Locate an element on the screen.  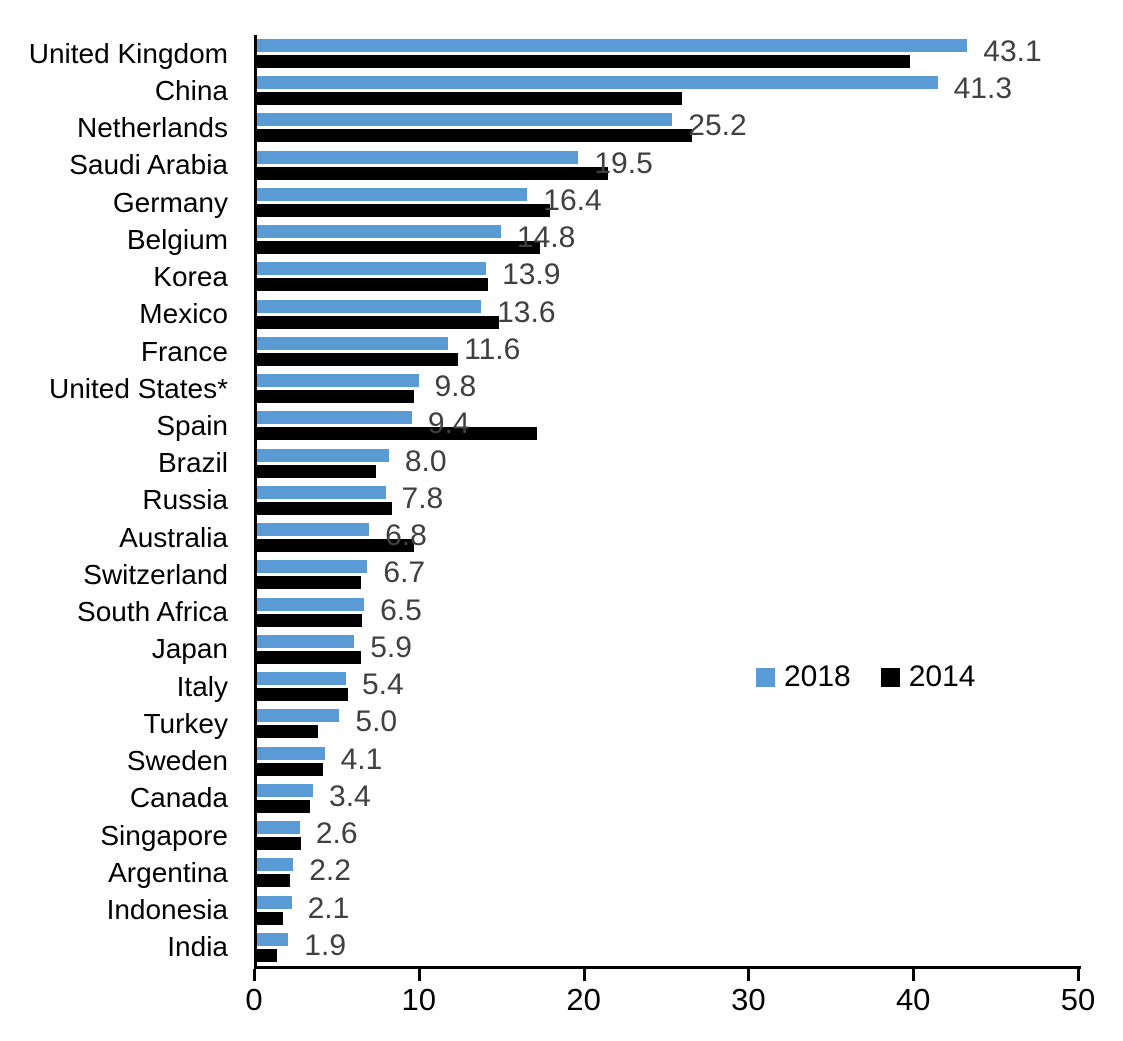
value-label: 6.5 is located at coordinates (401, 610).